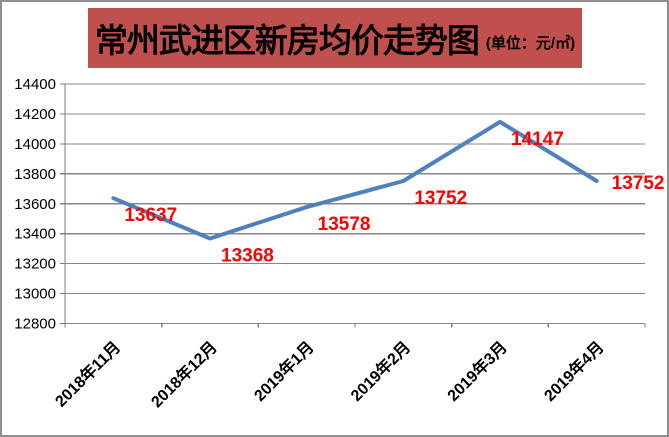 This screenshot has height=437, width=669. I want to click on y-tick-label: 13200, so click(35, 264).